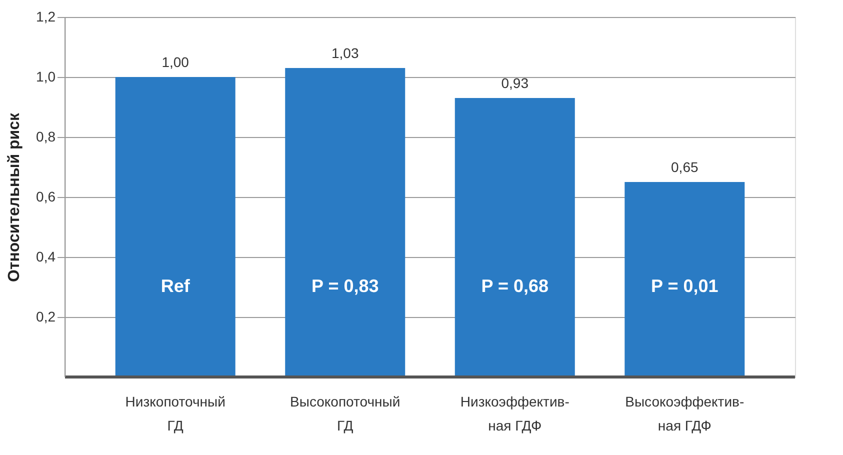 The width and height of the screenshot is (843, 455). What do you see at coordinates (345, 286) in the screenshot?
I see `annotation: P = 0,83` at bounding box center [345, 286].